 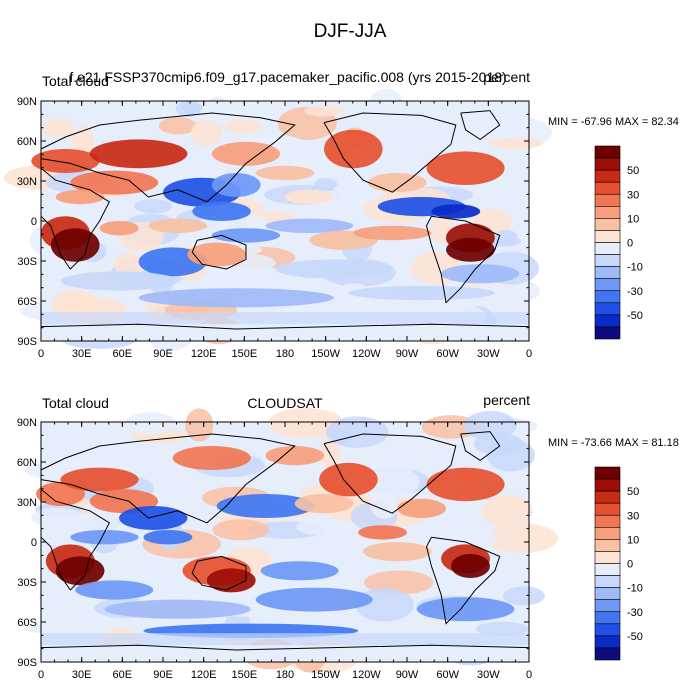 What do you see at coordinates (123, 675) in the screenshot?
I see `lon-tick-label: 60E` at bounding box center [123, 675].